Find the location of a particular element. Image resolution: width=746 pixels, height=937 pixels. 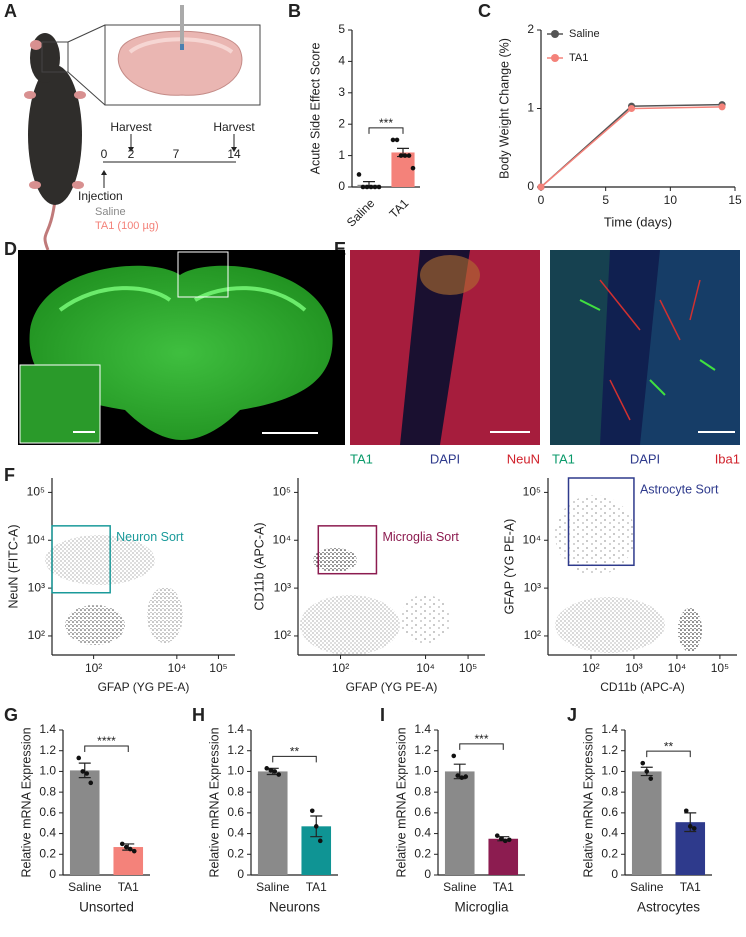

stain-label: Iba1 is located at coordinates (727, 458).